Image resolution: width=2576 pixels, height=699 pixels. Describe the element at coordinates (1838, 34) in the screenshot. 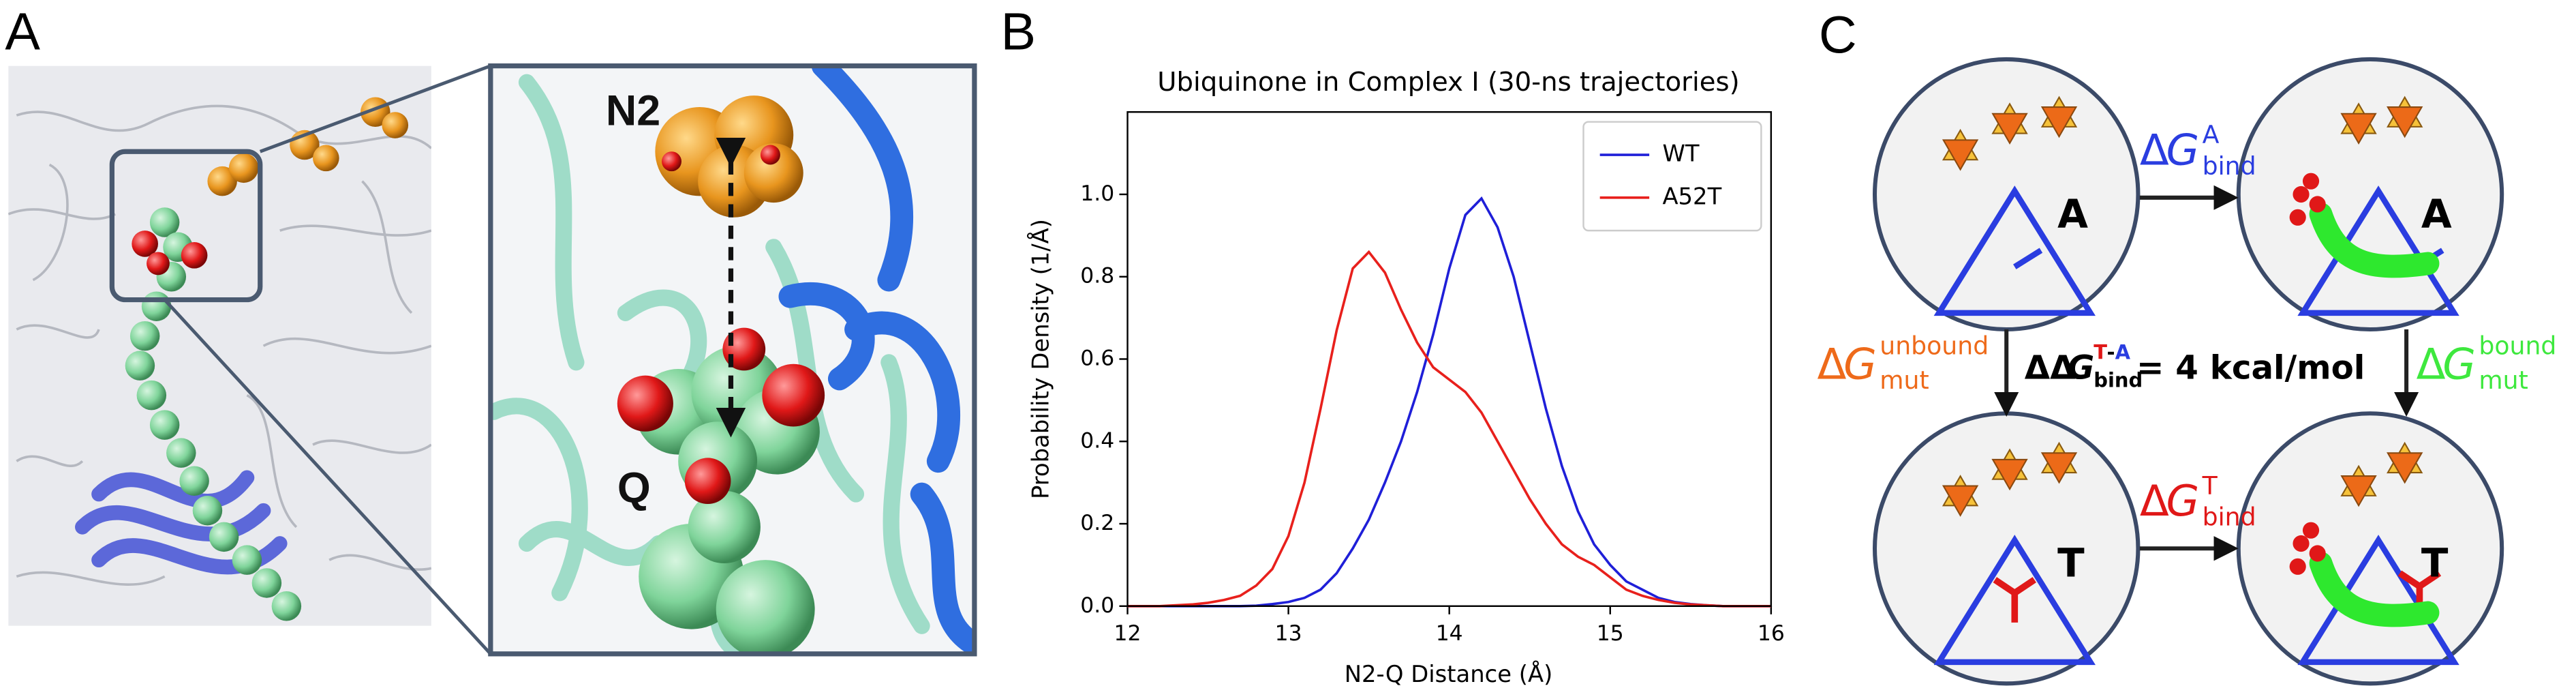

I see `panel-label: C` at that location.